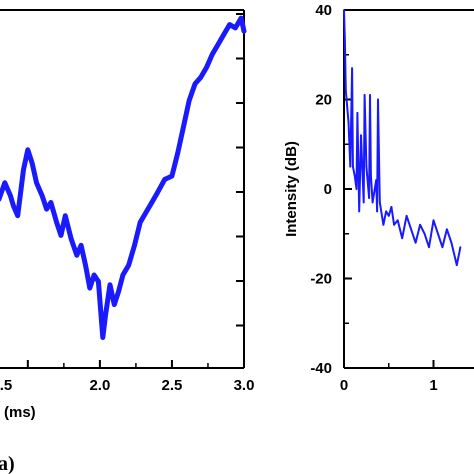 Image resolution: width=474 pixels, height=474 pixels. Describe the element at coordinates (7, 463) in the screenshot. I see `panel-label-a: a)` at that location.